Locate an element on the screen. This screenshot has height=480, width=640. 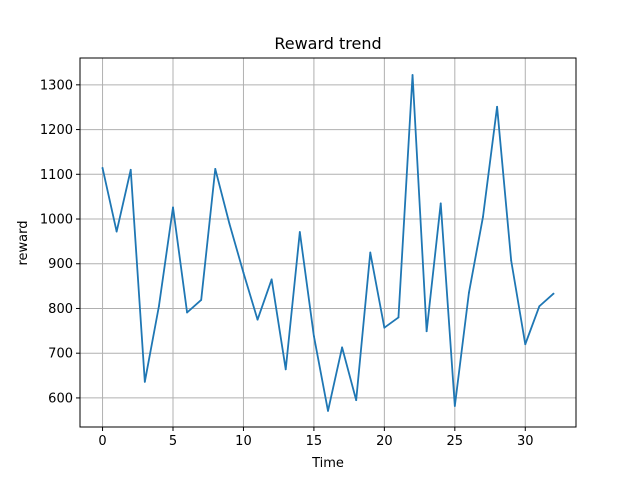
y-tick-label: 1000 is located at coordinates (56, 220).